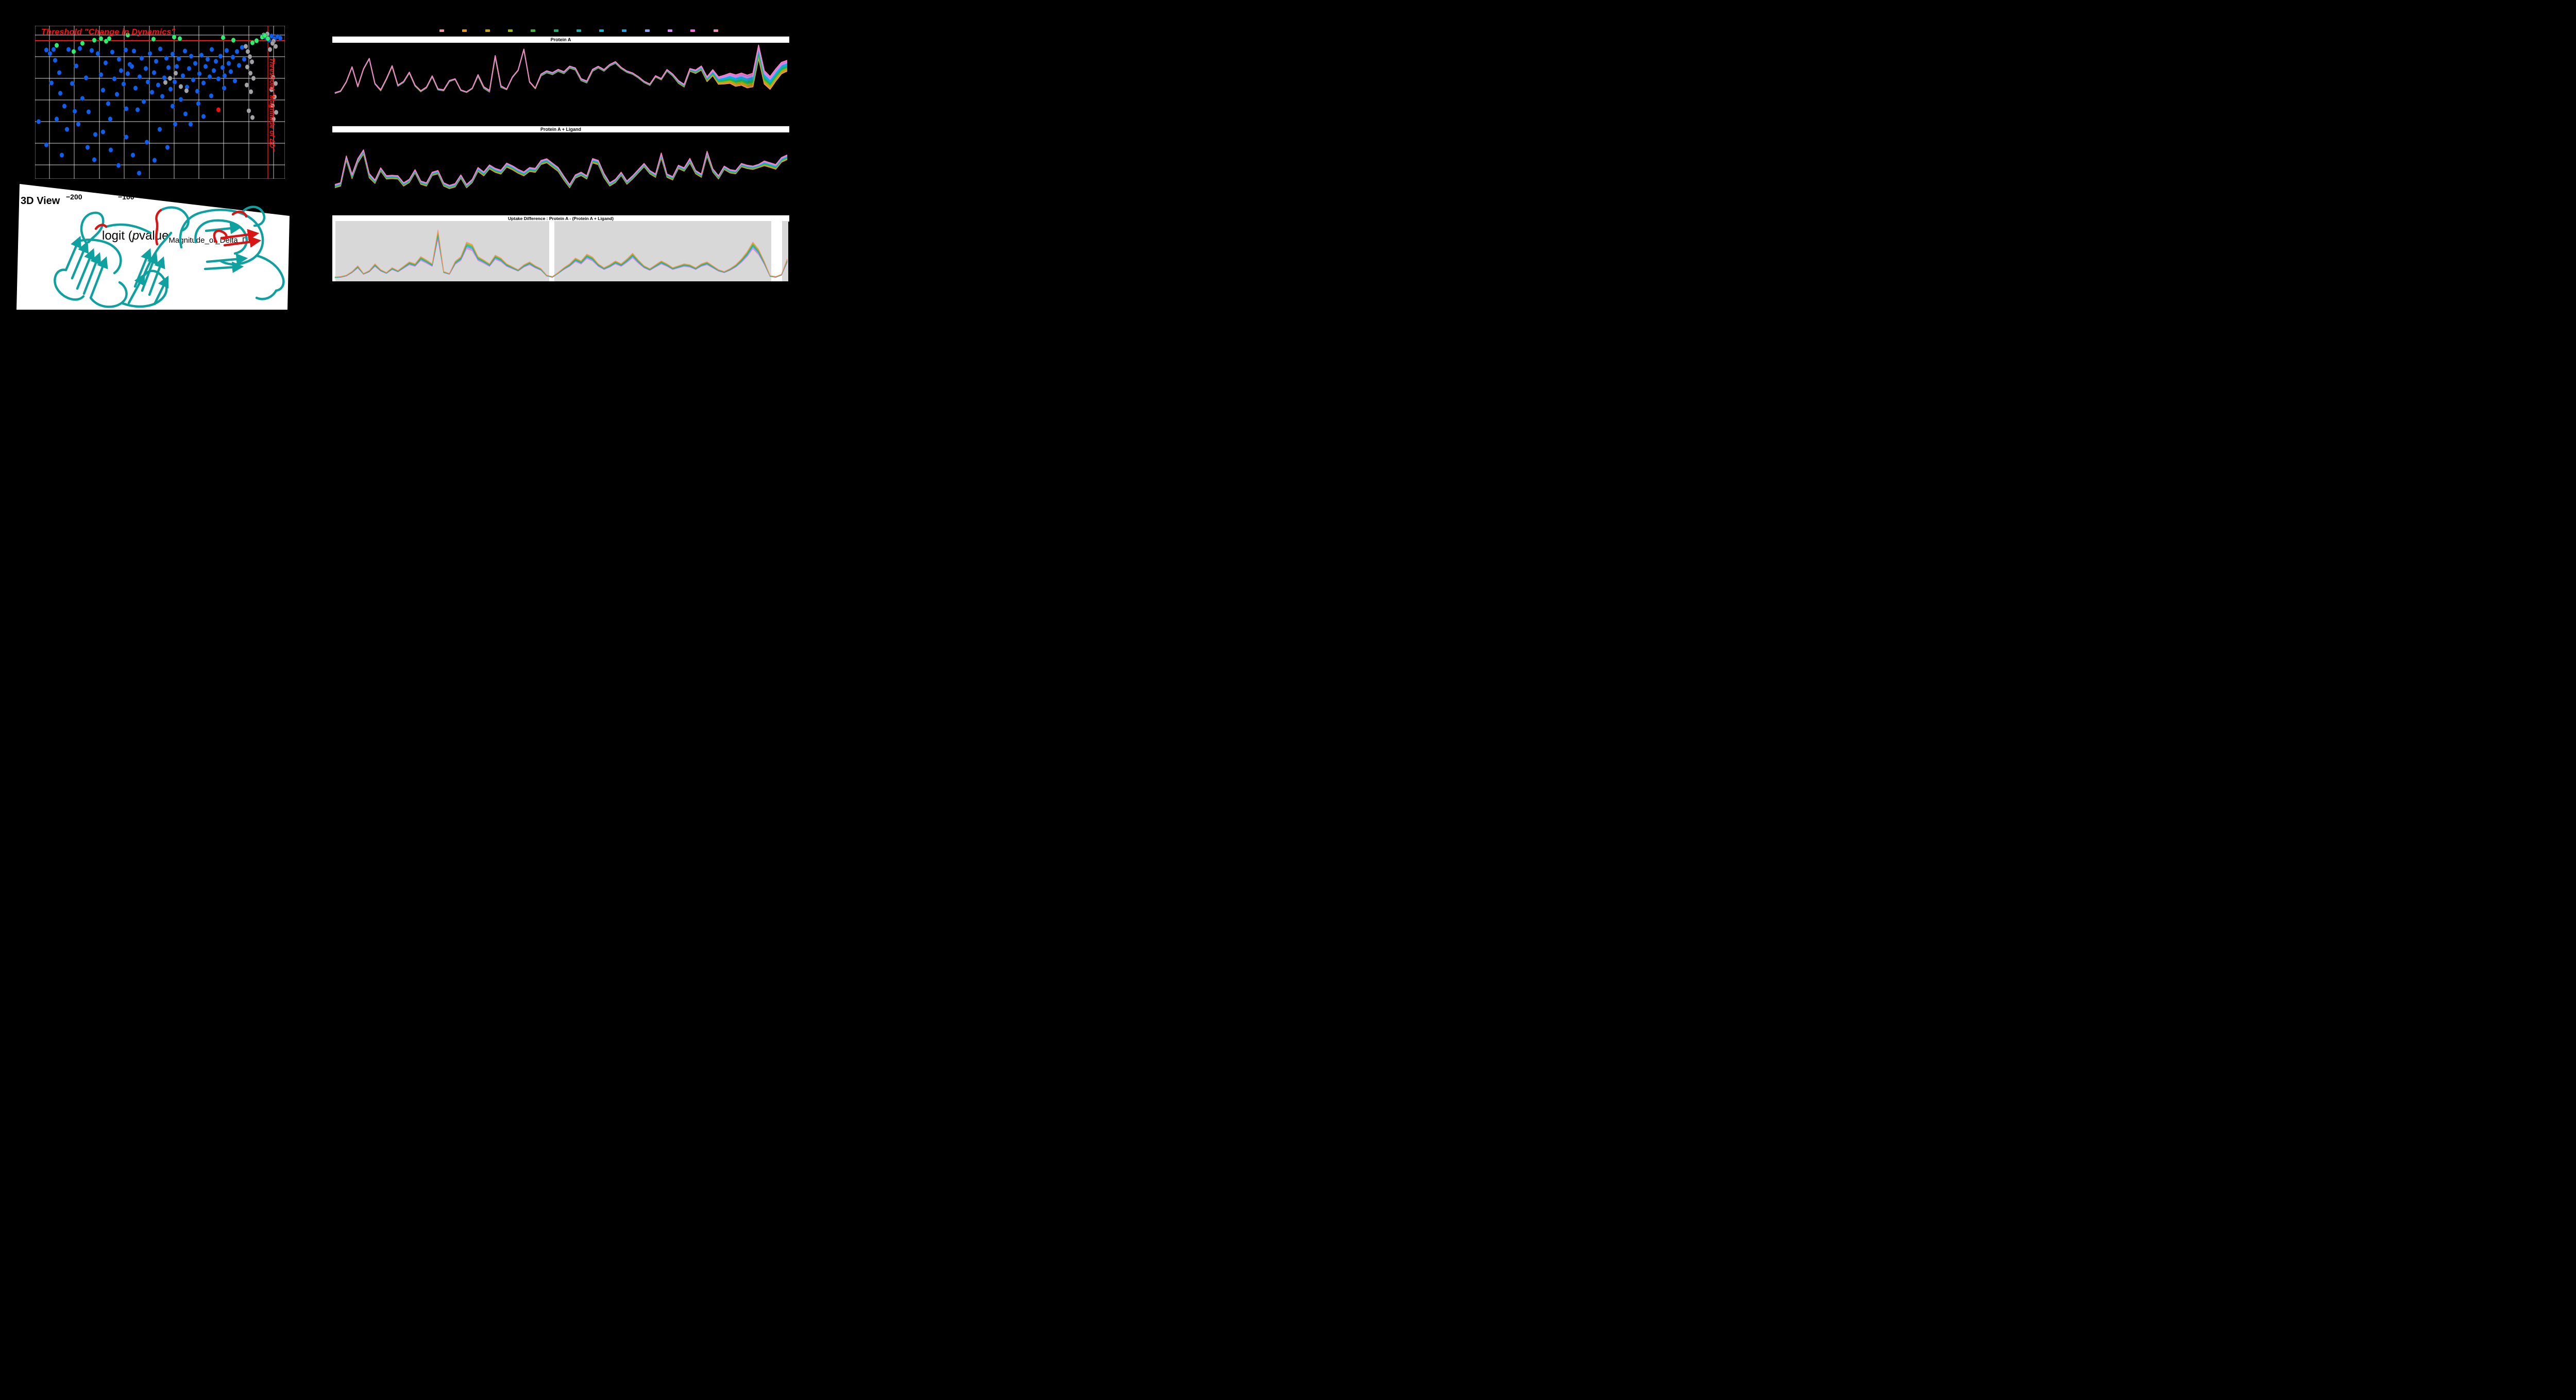  What do you see at coordinates (218, 110) in the screenshot?
I see `scatter-point-red` at bounding box center [218, 110].